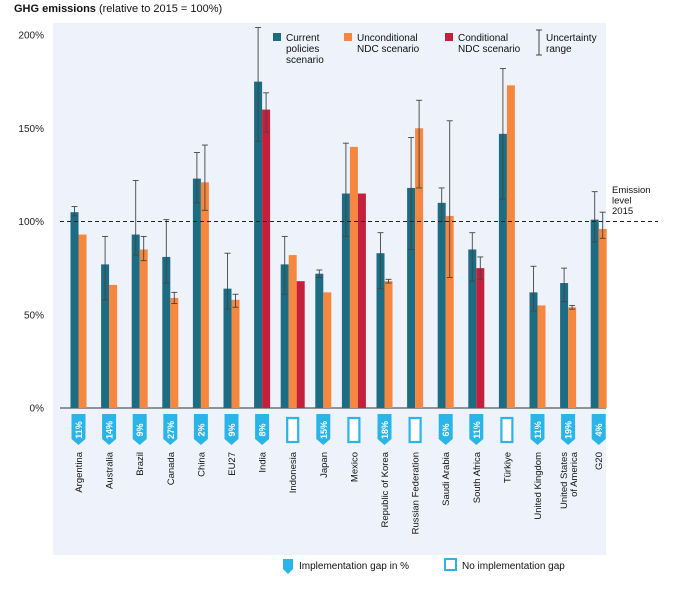 The width and height of the screenshot is (685, 605). What do you see at coordinates (263, 461) in the screenshot?
I see `category-label-india: India` at bounding box center [263, 461].